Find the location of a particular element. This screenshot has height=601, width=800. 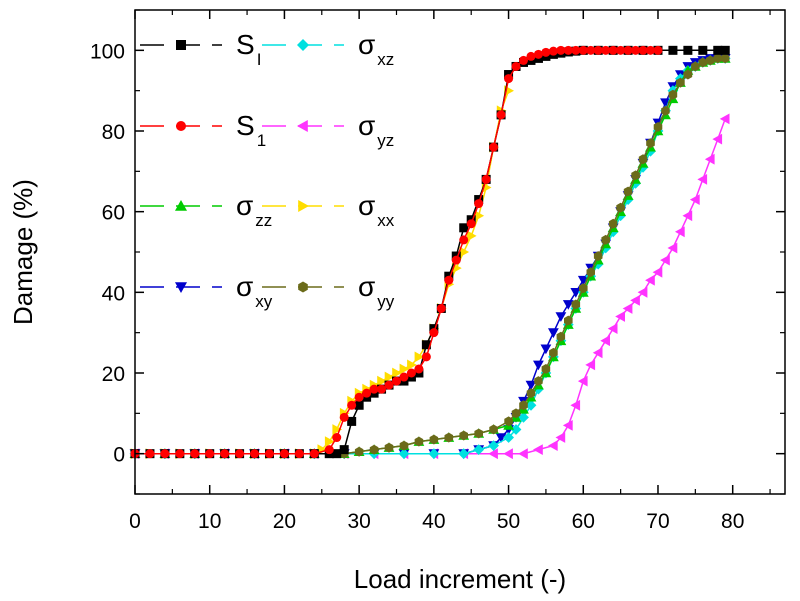

x-tick-label: 50 is located at coordinates (508, 521).